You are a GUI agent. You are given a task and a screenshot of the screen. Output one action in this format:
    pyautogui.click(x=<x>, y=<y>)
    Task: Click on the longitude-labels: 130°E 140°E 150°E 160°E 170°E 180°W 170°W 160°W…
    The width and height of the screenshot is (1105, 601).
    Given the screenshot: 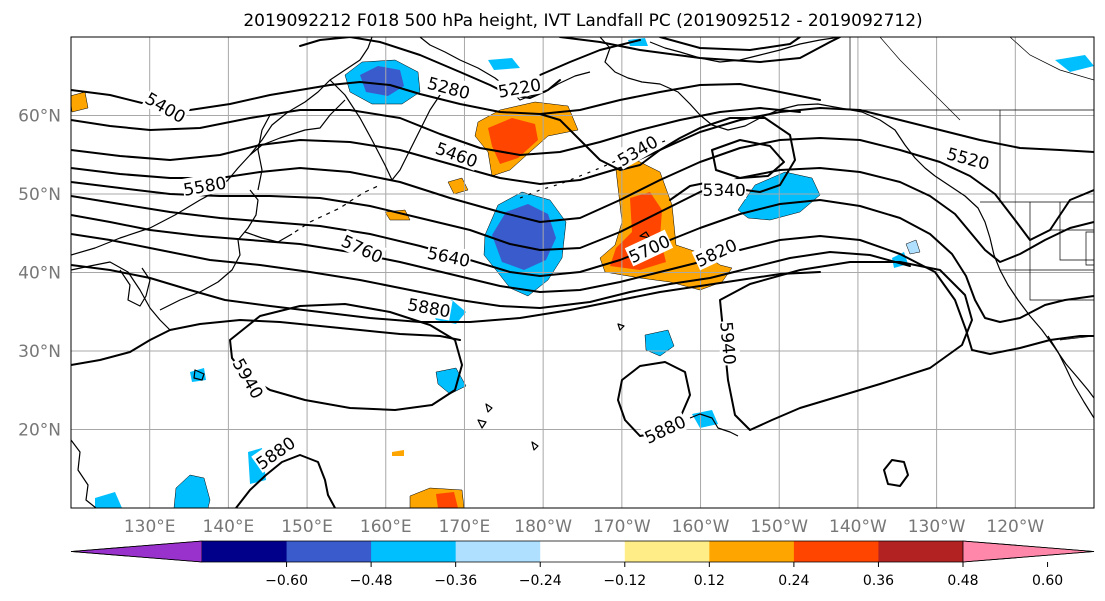 What is the action you would take?
    pyautogui.click(x=584, y=527)
    